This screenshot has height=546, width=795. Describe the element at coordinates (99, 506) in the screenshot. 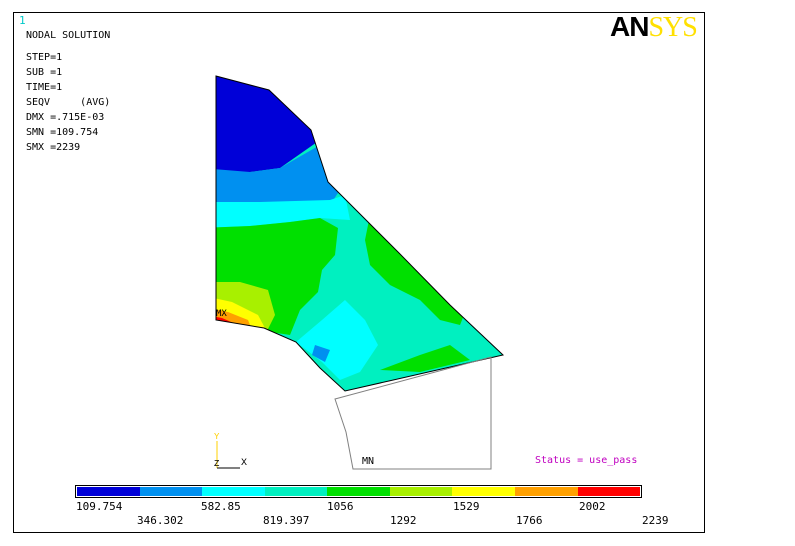

I see `legend-value: 109.754` at that location.